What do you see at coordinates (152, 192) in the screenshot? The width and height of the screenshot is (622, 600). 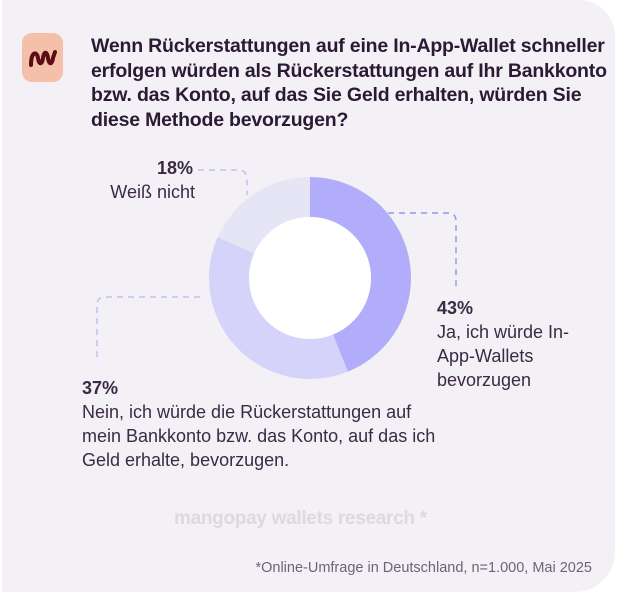 I see `category-label: Weiß nicht` at bounding box center [152, 192].